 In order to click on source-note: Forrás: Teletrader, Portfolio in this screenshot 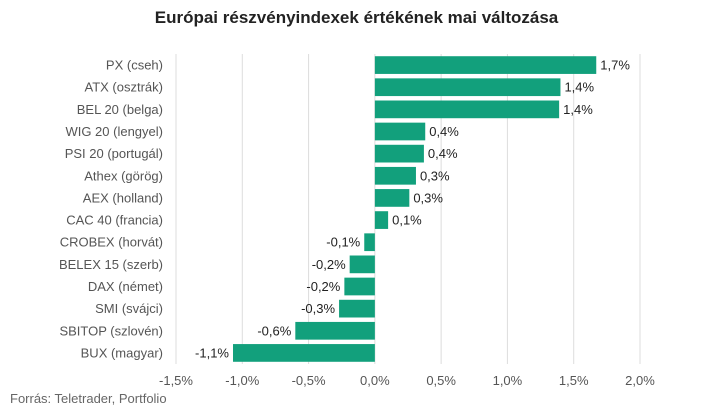, I will do `click(88, 398)`.